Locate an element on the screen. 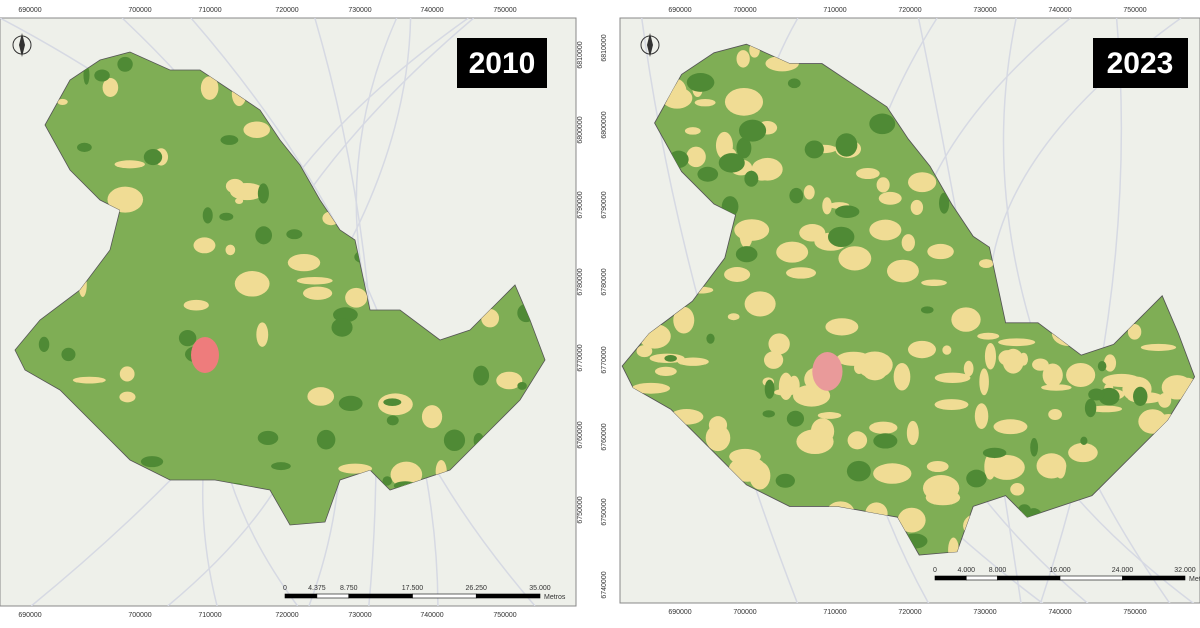 Image resolution: width=1200 pixels, height=628 pixels. y-coordinate: 6760000 is located at coordinates (580, 434).